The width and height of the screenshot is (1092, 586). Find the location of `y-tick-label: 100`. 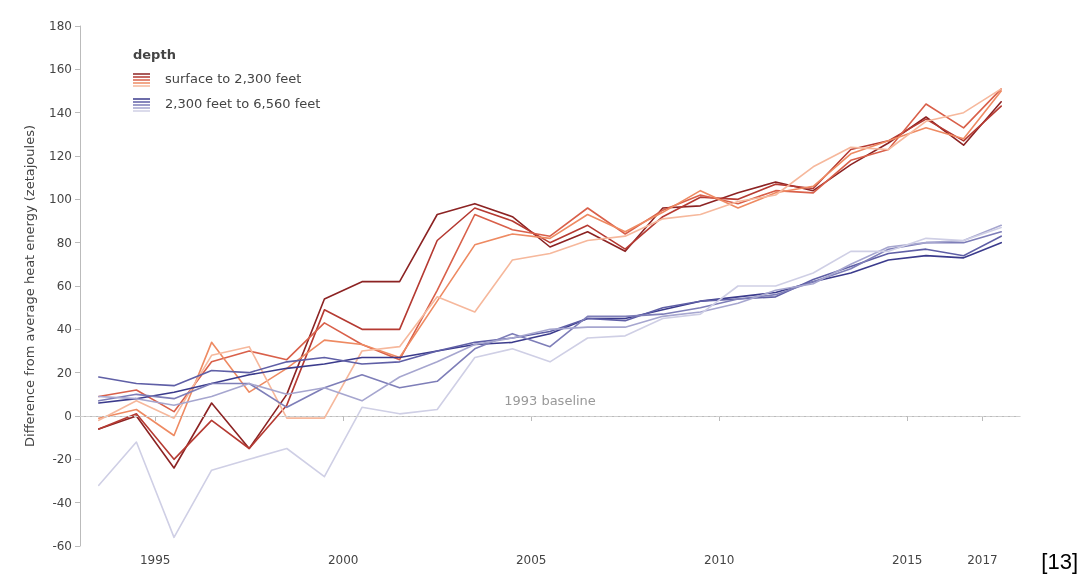

y-tick-label: 100 is located at coordinates (60, 199).